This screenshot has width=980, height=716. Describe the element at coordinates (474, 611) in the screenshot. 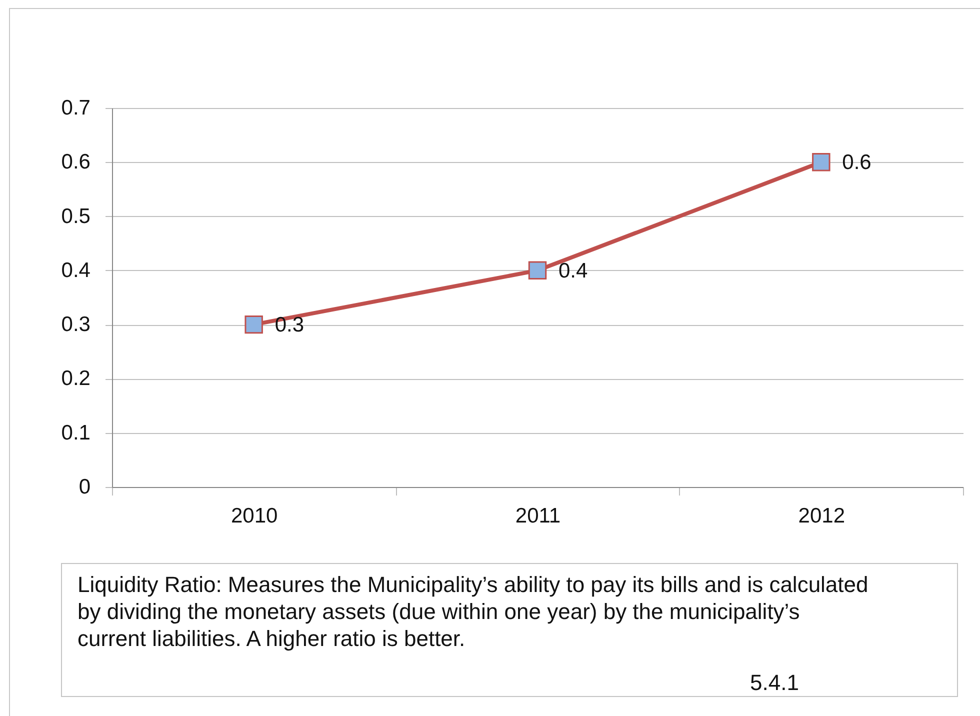

I see `text: Liquidity Ratio: Measures the Municipality’s ability to pay its bills and is calculated by dividing the monetary assets (due within one year) by the municipality’s current liabilities. A higher ratio is better.` at that location.